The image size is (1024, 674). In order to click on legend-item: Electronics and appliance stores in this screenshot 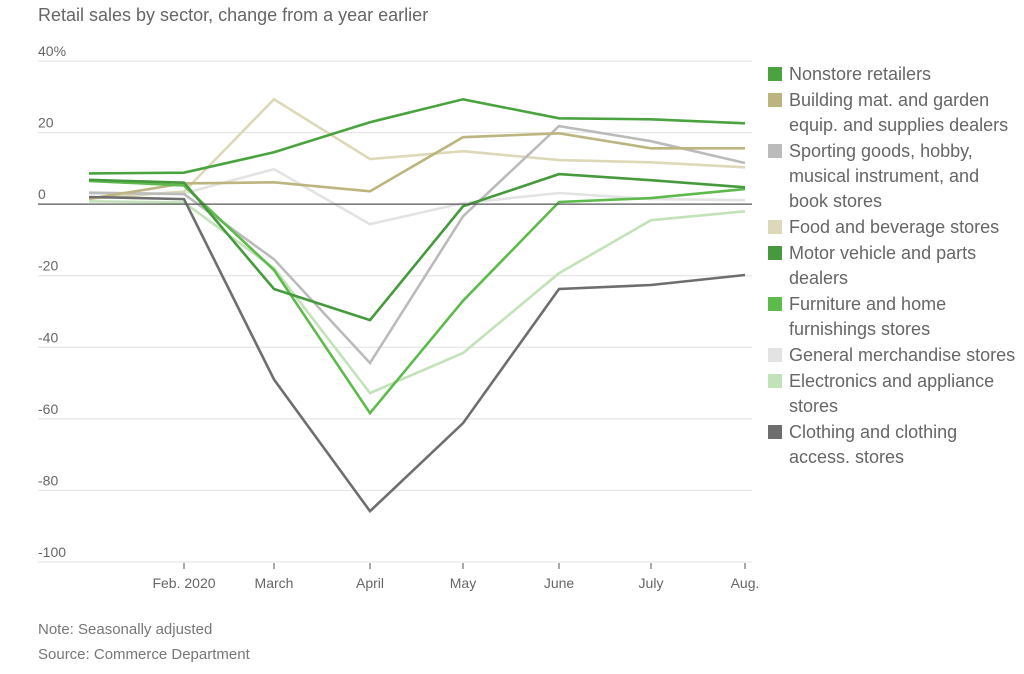, I will do `click(893, 394)`.